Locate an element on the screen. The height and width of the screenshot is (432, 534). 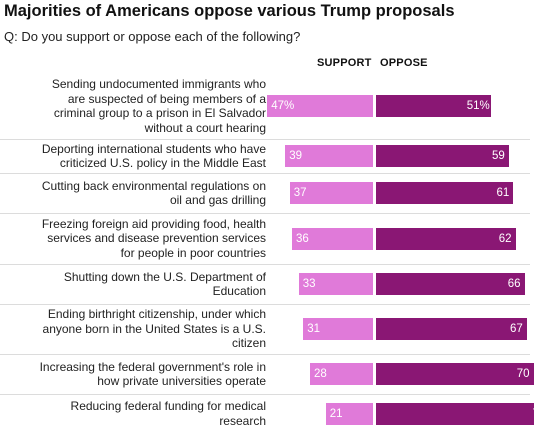
oppose-value-label: 77 is located at coordinates (529, 414).